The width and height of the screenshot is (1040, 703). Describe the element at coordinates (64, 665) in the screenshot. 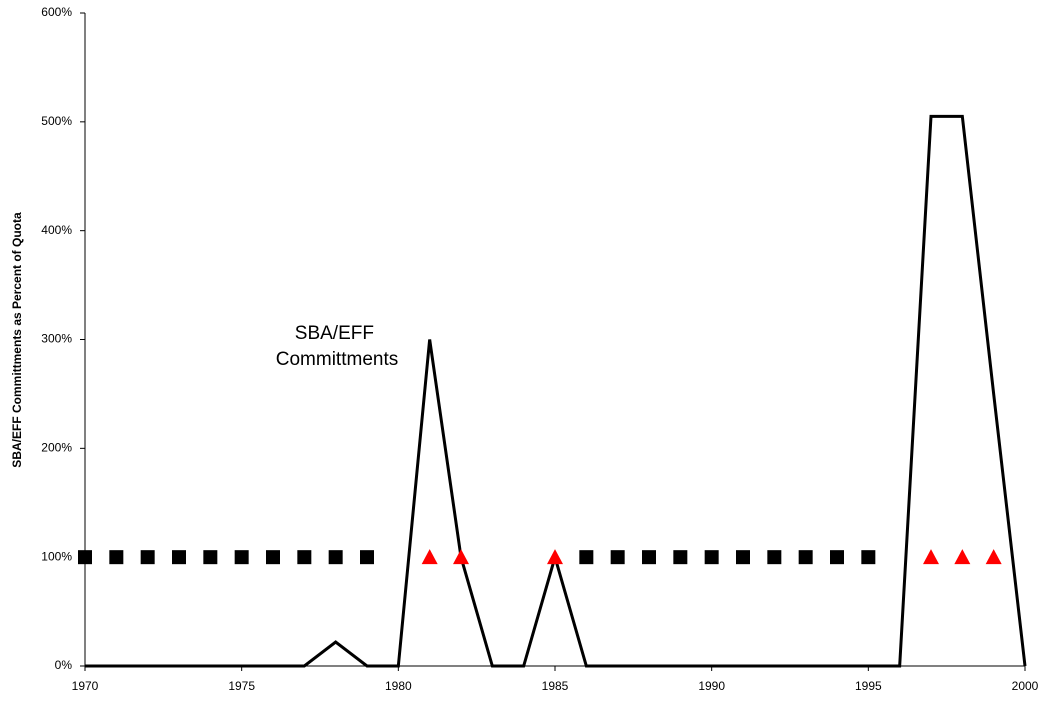

I see `y-tick-label: 0%` at that location.